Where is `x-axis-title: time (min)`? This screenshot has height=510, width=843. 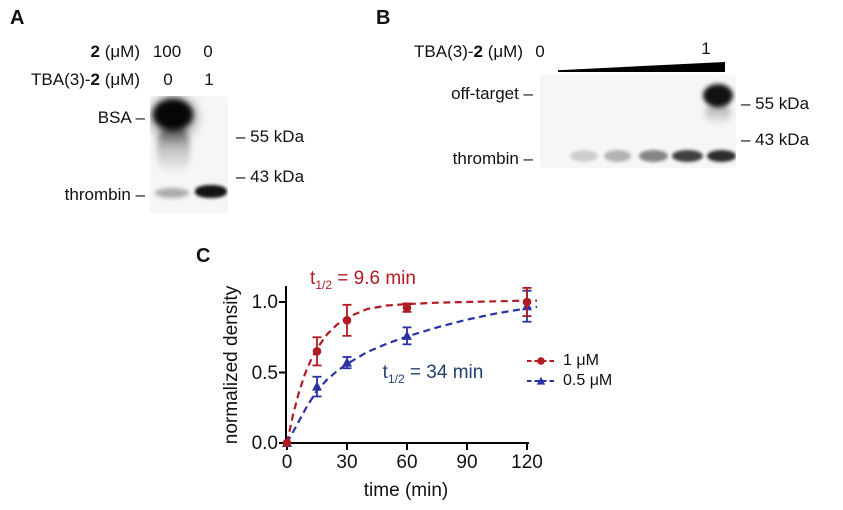
x-axis-title: time (min) is located at coordinates (406, 490).